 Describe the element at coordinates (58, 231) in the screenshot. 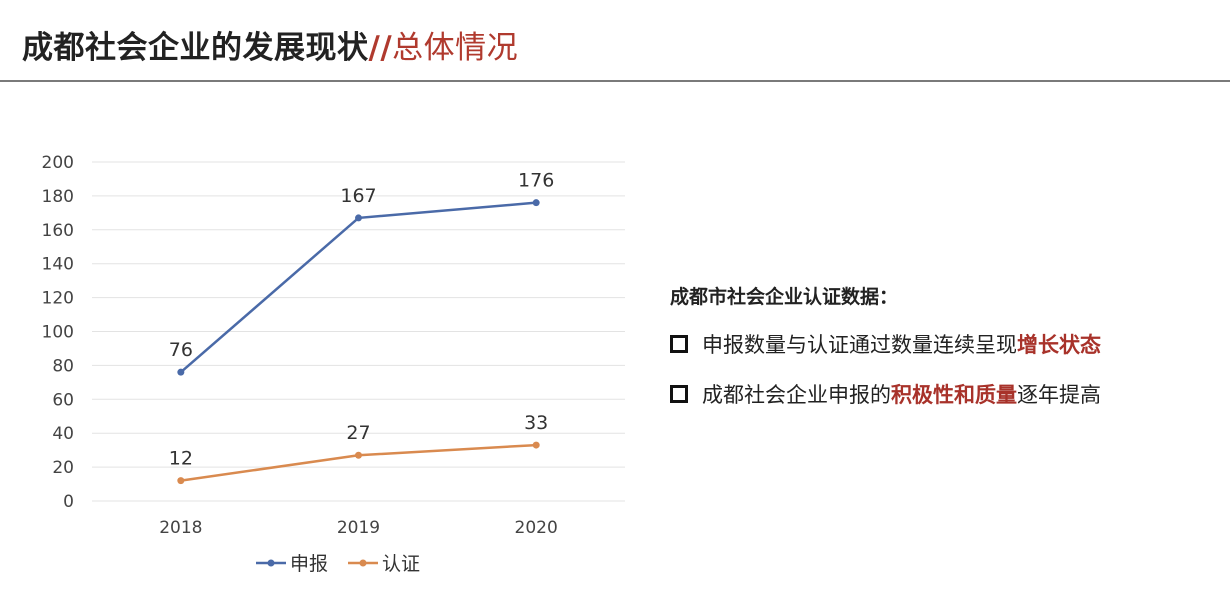

I see `y-tick-label: 160` at that location.